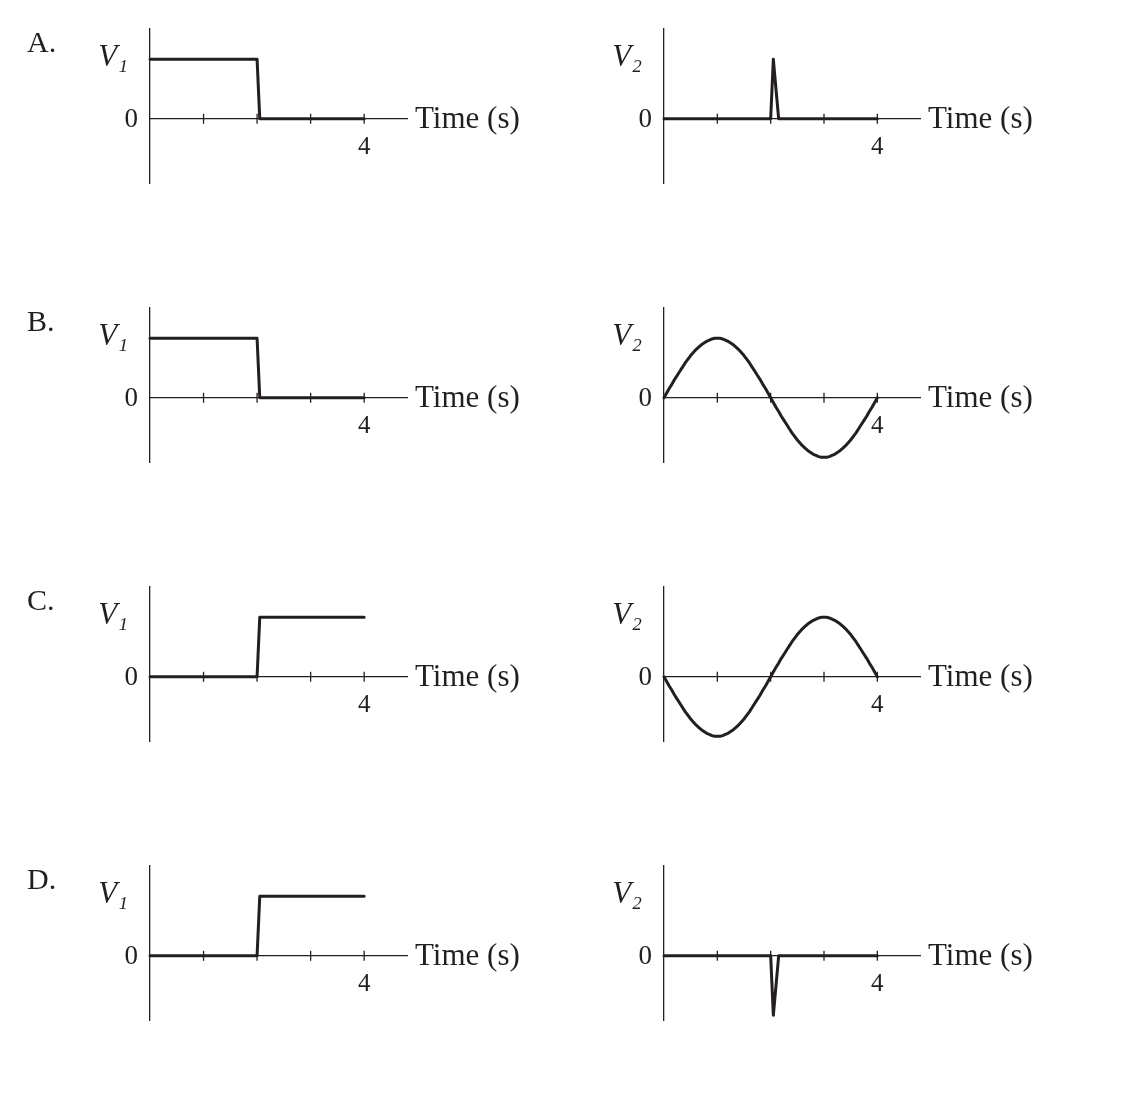 The width and height of the screenshot is (1122, 1096). What do you see at coordinates (42, 41) in the screenshot?
I see `chart-title: A.` at bounding box center [42, 41].